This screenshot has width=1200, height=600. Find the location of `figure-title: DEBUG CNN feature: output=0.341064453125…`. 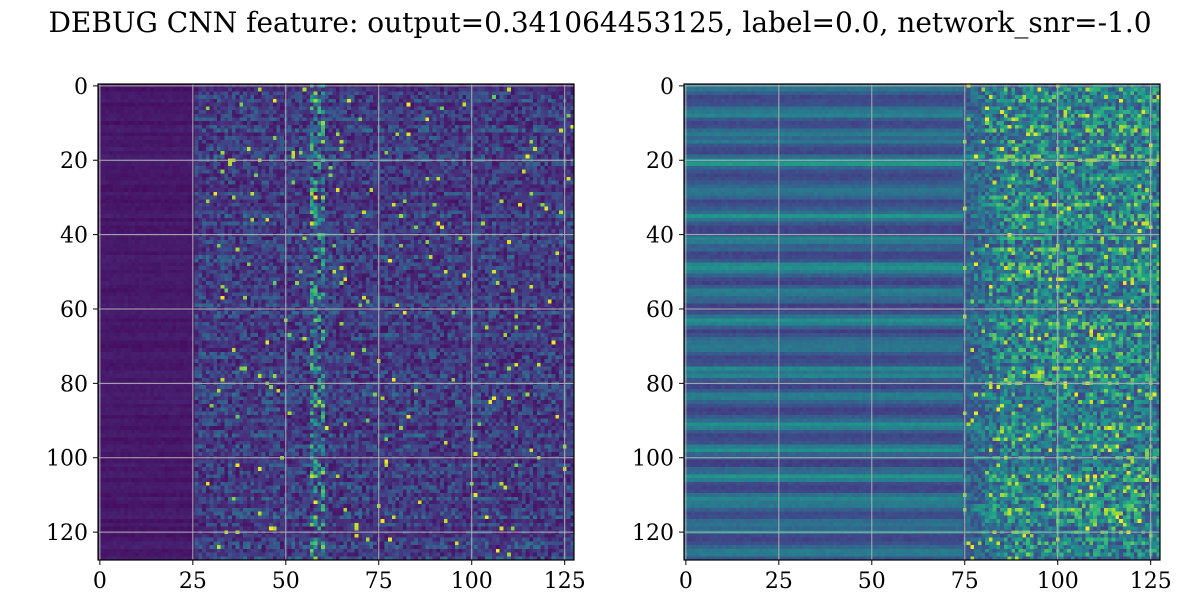

figure-title: DEBUG CNN feature: output=0.341064453125… is located at coordinates (600, 22).